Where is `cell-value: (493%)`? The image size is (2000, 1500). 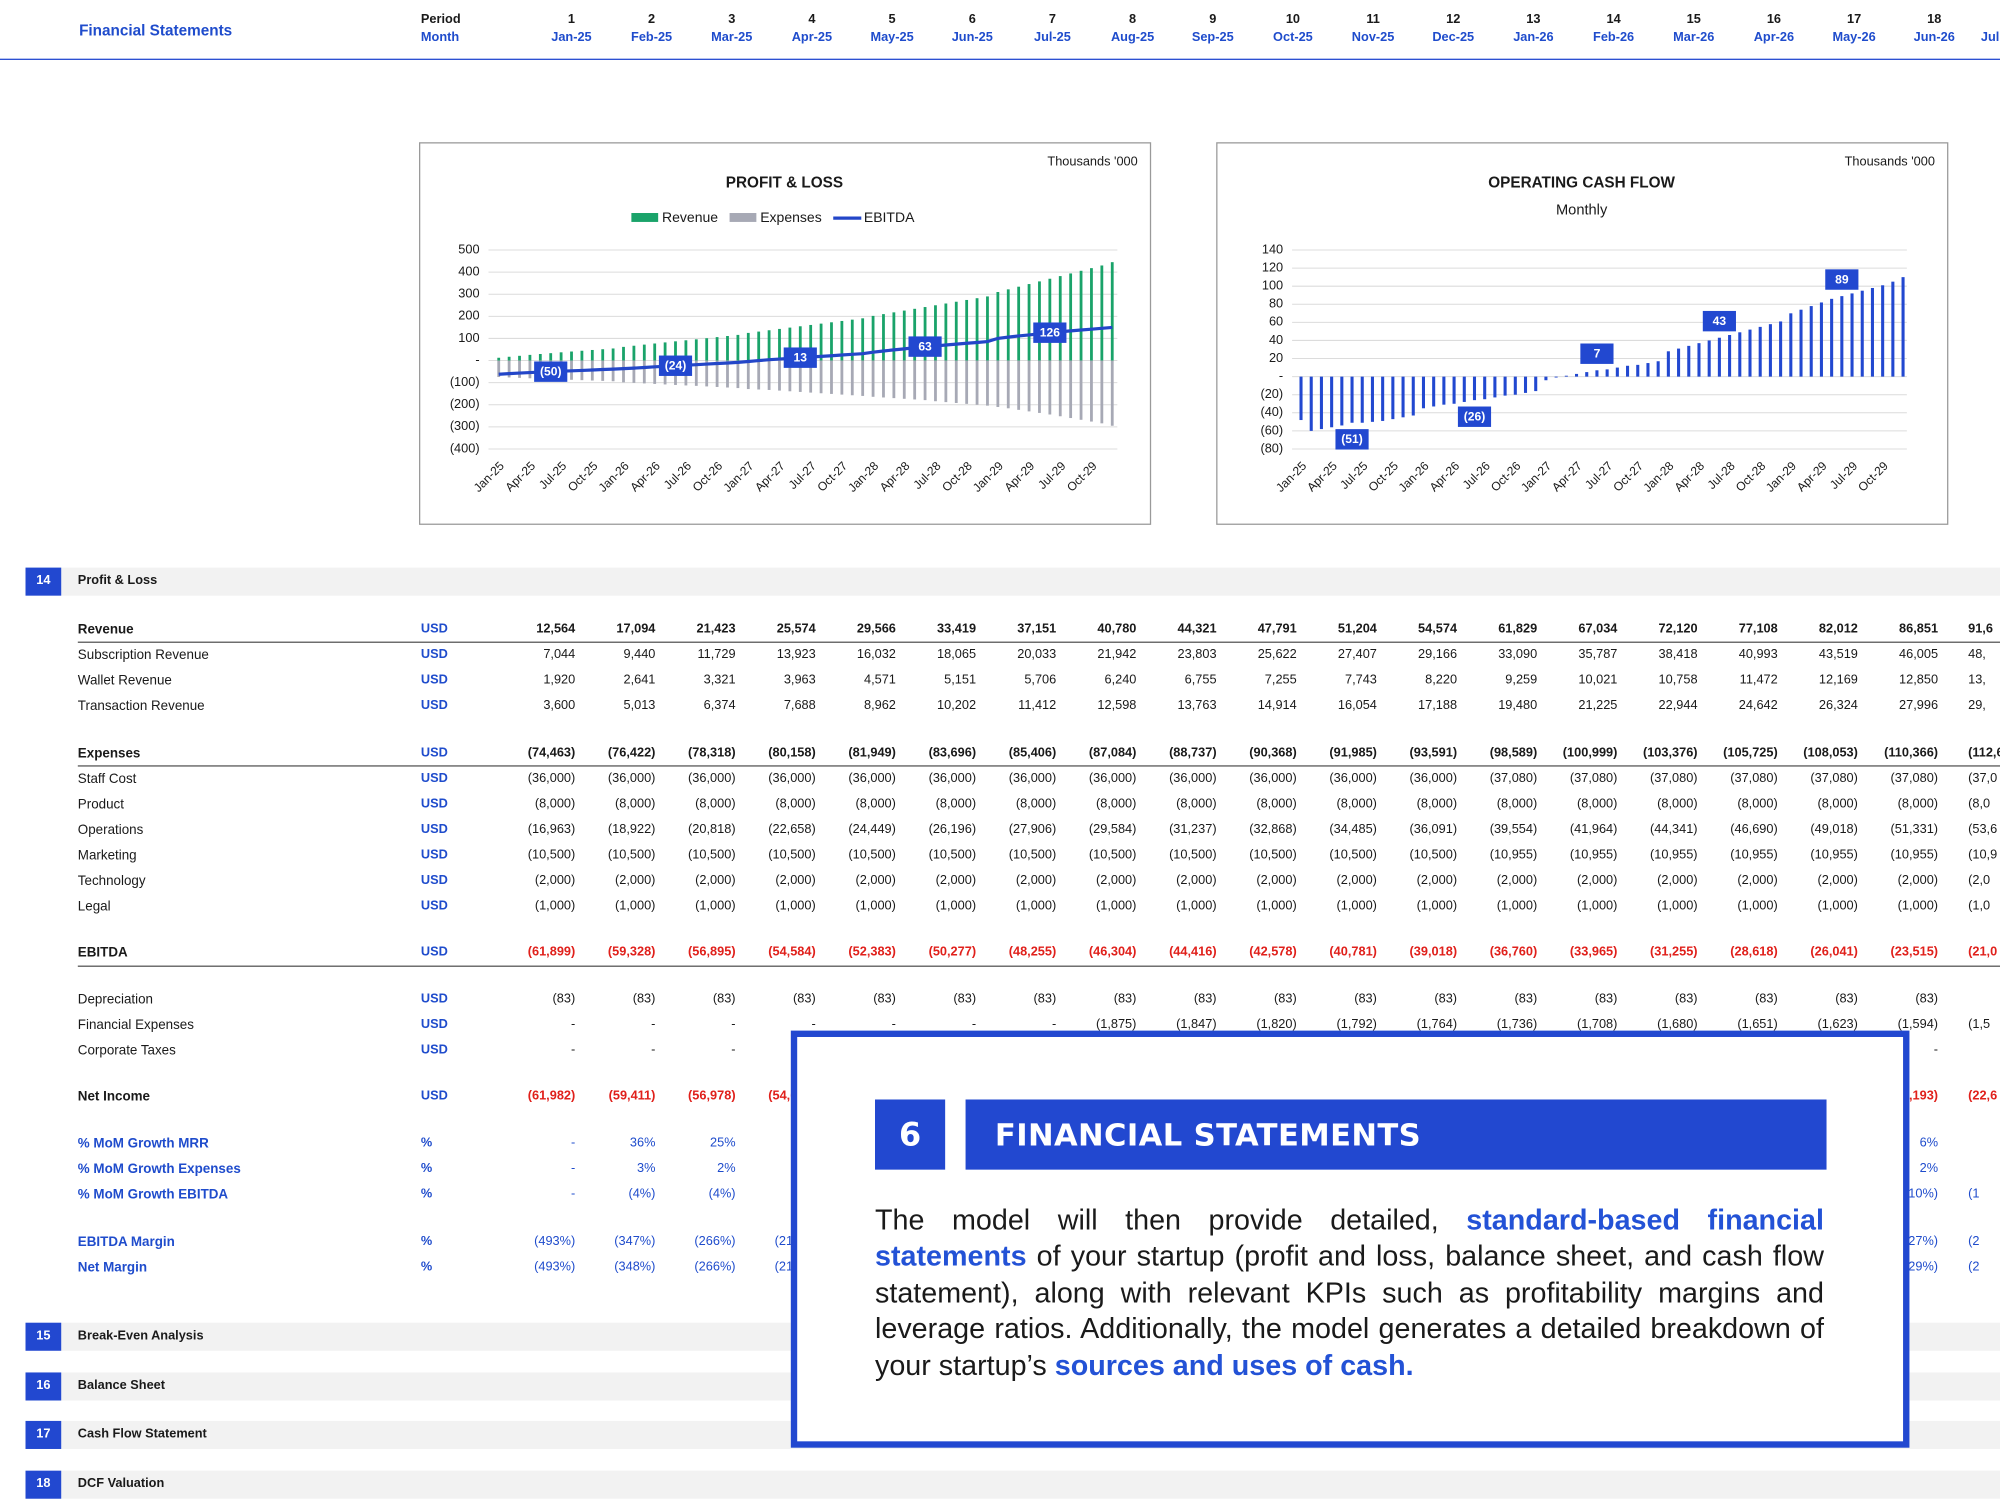
cell-value: (493%) is located at coordinates (555, 1241).